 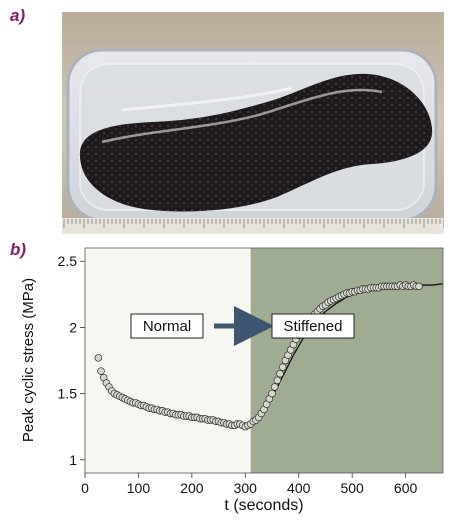 What do you see at coordinates (68, 394) in the screenshot?
I see `y-tick-label: 1.5` at bounding box center [68, 394].